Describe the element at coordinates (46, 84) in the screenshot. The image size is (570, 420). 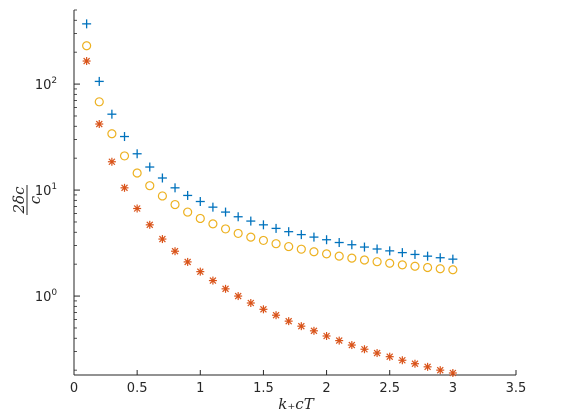
I see `y-tick-label: 10²` at that location.